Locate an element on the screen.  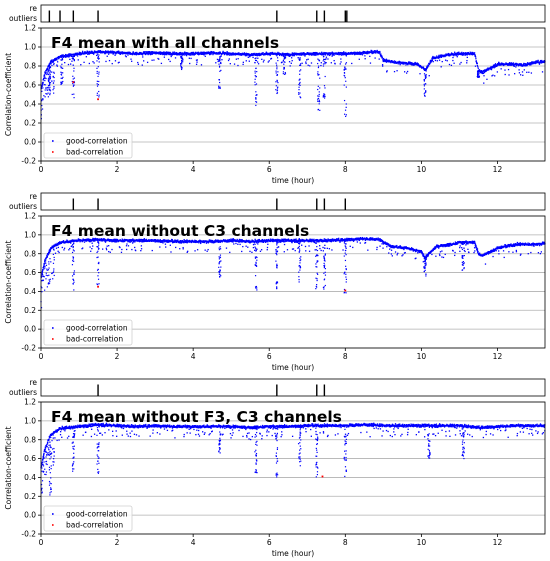
x-tick-label: 12 is located at coordinates (498, 169).